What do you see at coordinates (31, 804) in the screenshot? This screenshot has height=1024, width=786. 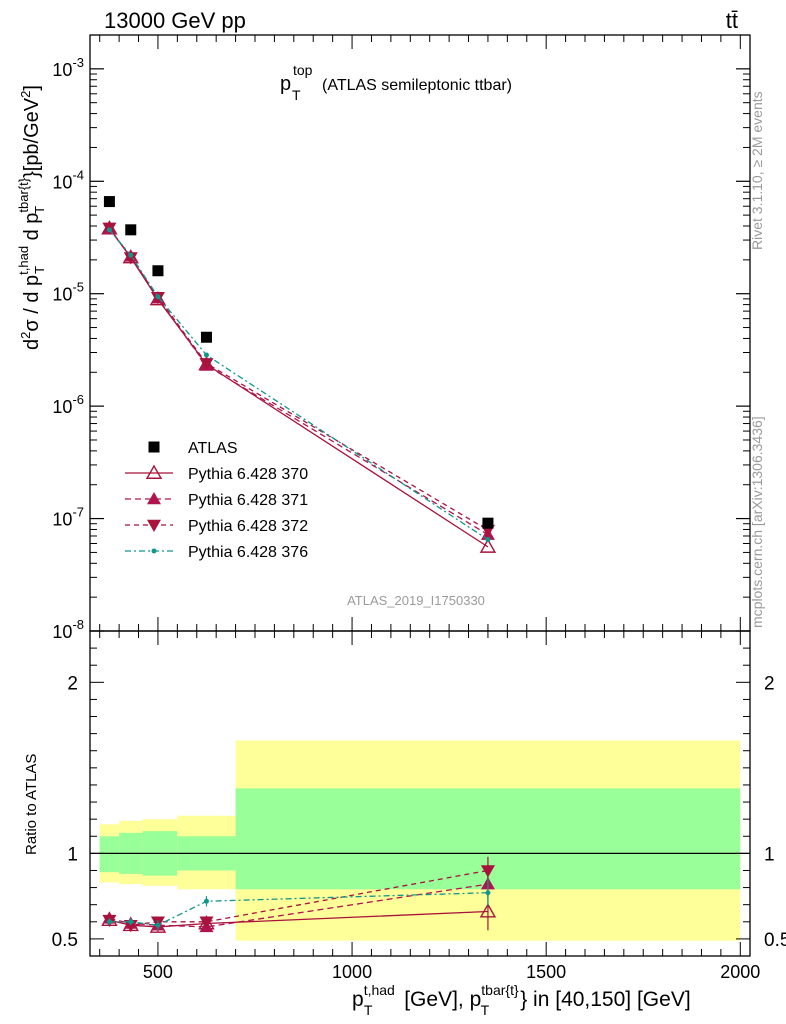 I see `ratio-y-axis-label: Ratio to ATLAS` at bounding box center [31, 804].